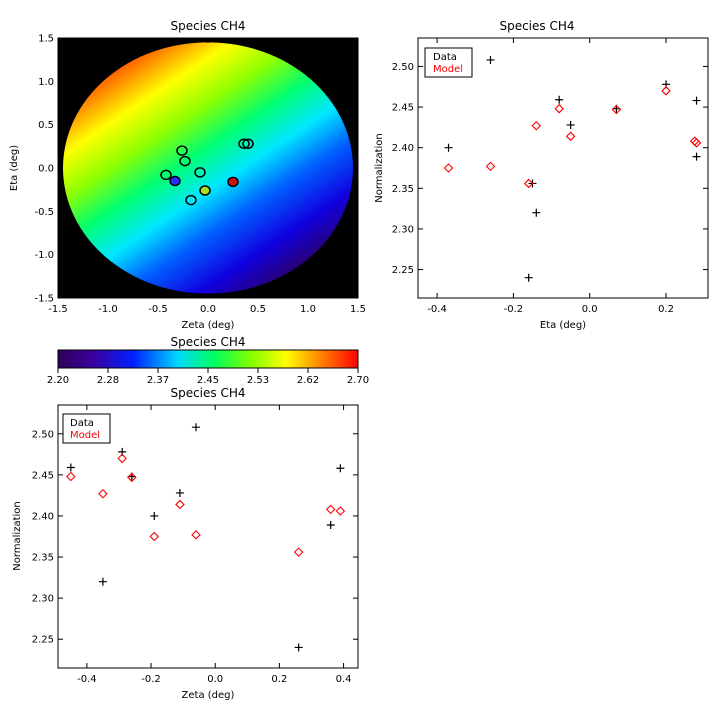 The image size is (720, 720). What do you see at coordinates (208, 695) in the screenshot?
I see `zeta-x-label: Zeta (deg)` at bounding box center [208, 695].